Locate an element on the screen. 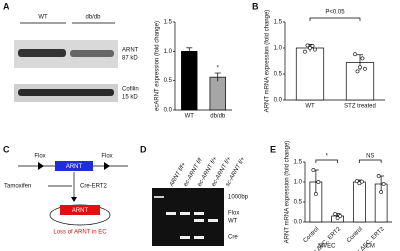 The height and width of the screenshot is (251, 400). band-size: 15 kD is located at coordinates (130, 98).